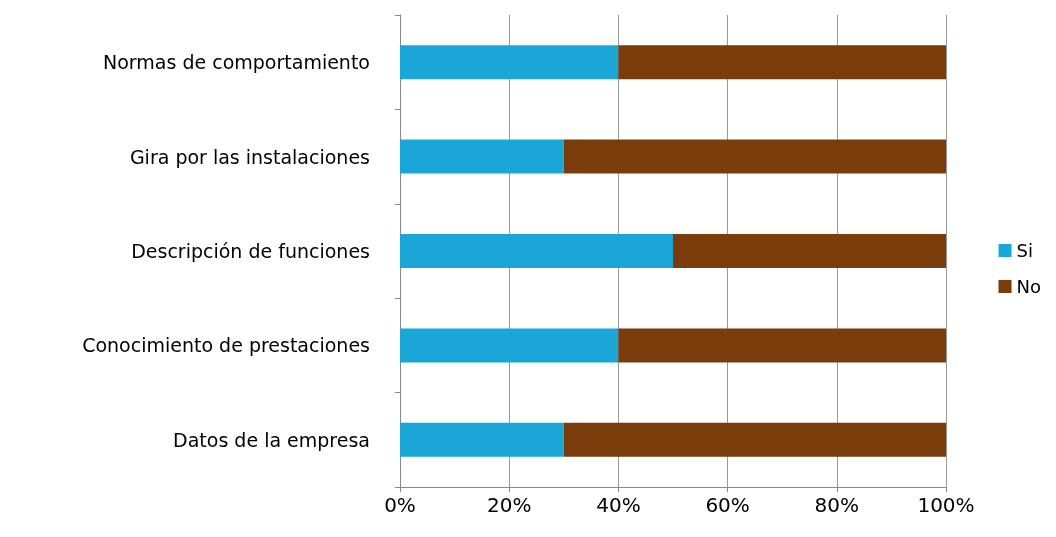  I want to click on y-tick-label: Gira por las instalaciones, so click(249, 156).